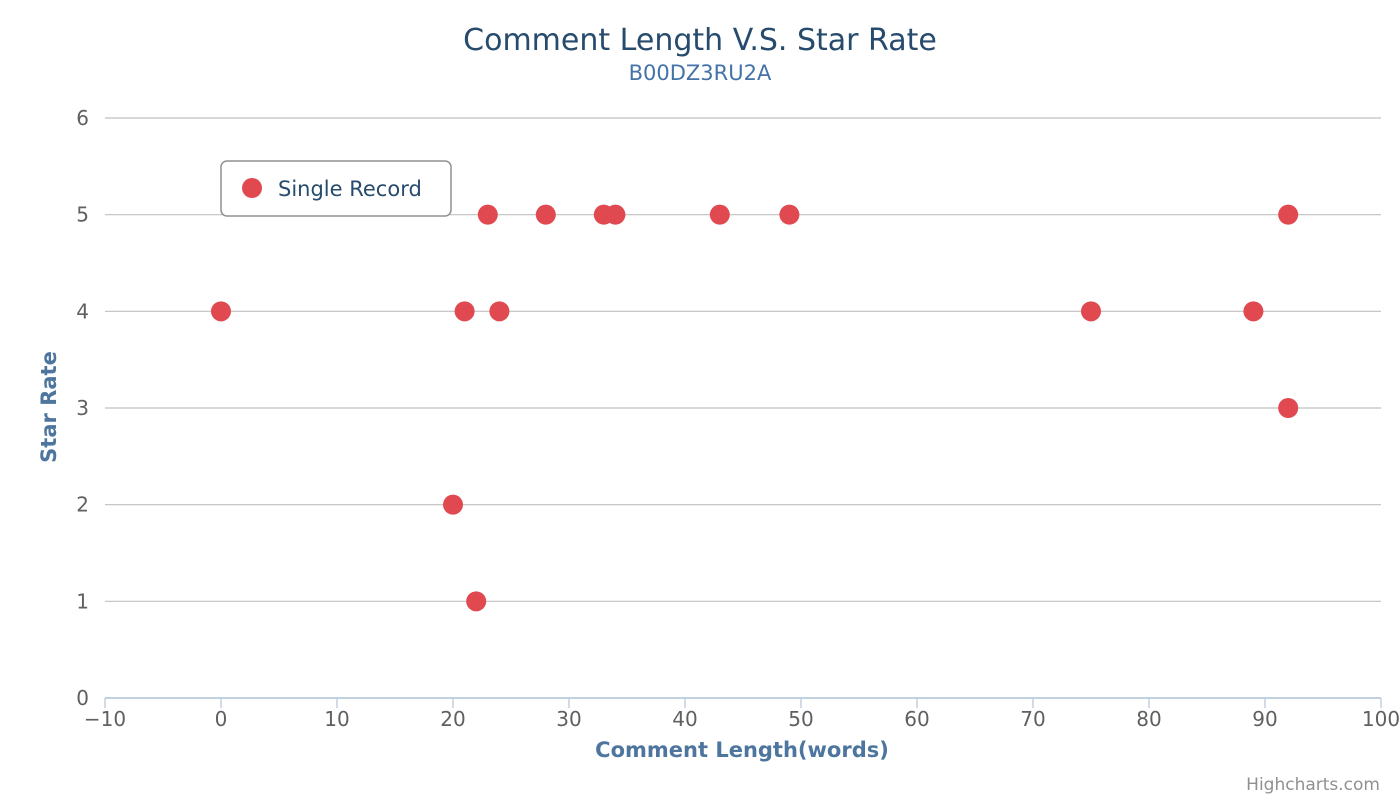 Image resolution: width=1400 pixels, height=800 pixels. I want to click on chart-subtitle: B00DZ3RU2A, so click(700, 73).